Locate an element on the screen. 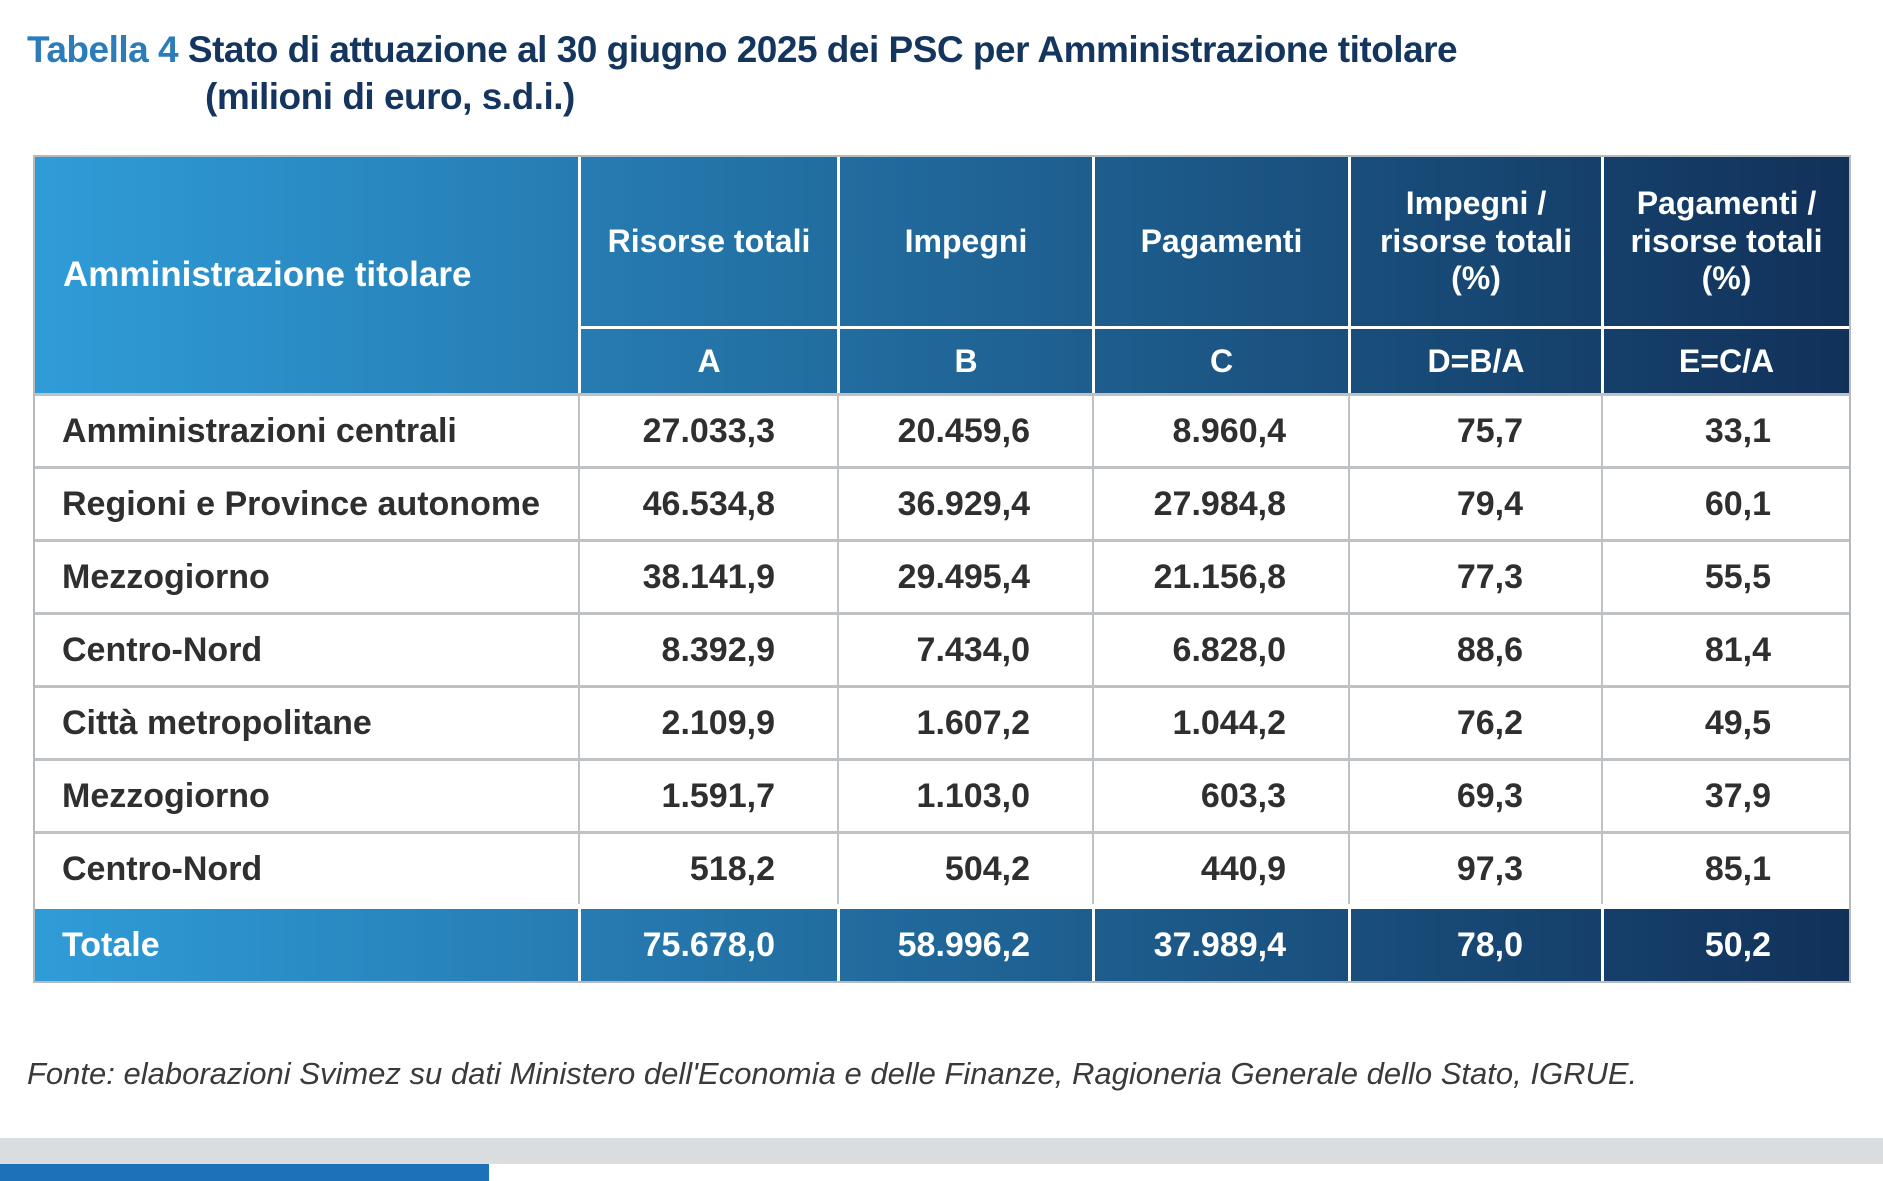 The image size is (1883, 1181). row-label: Città metropolitane is located at coordinates (306, 721).